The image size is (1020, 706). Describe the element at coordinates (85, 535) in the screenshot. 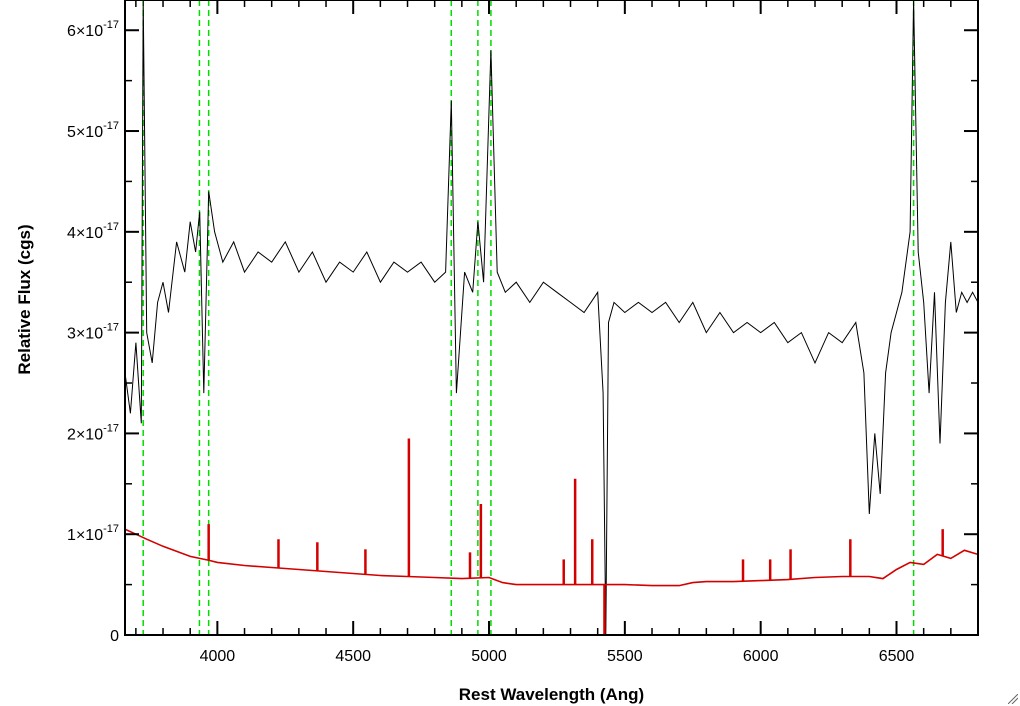

I see `y-tick-mantissa: 1×10` at that location.